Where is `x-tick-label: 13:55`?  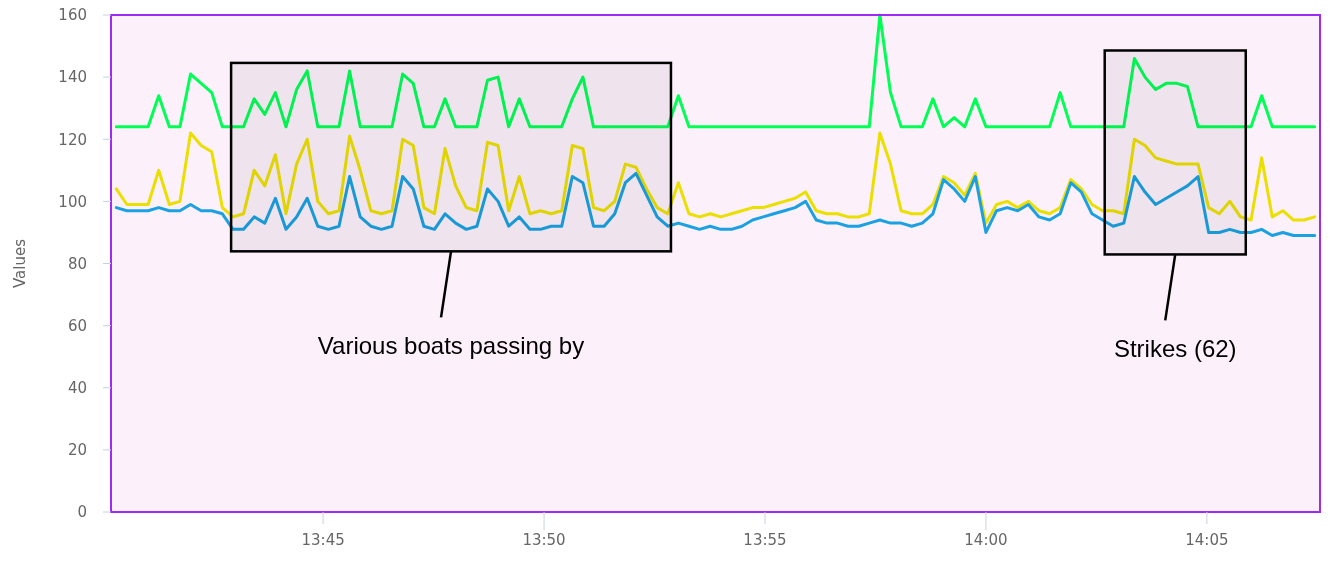
x-tick-label: 13:55 is located at coordinates (765, 540).